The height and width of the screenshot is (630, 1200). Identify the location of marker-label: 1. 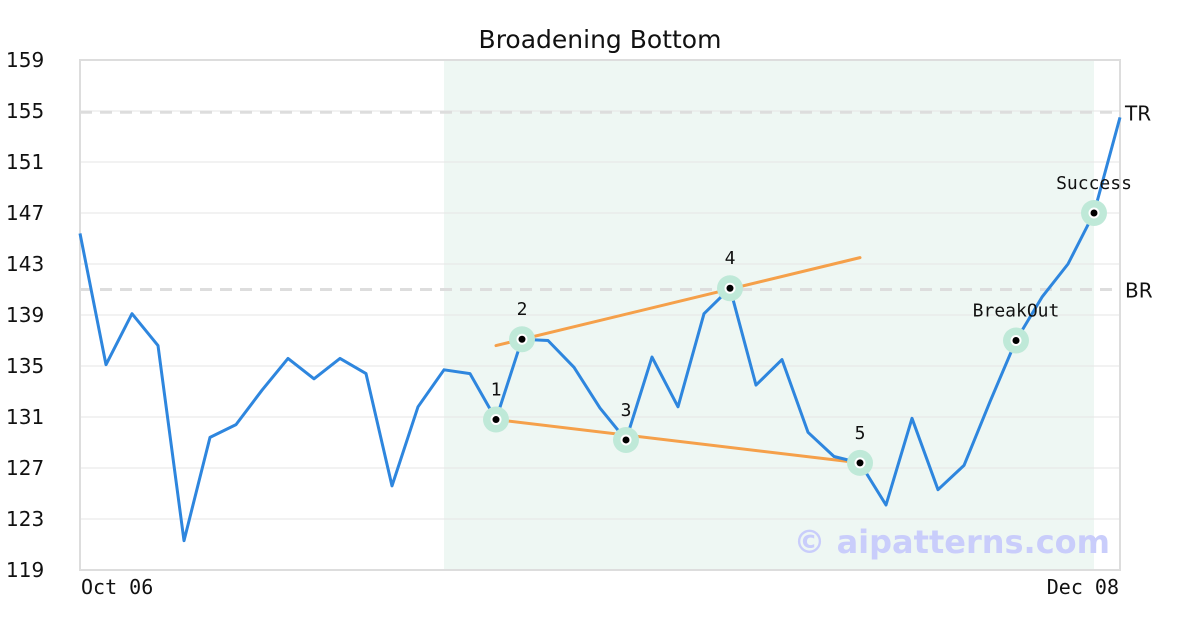
(496, 390).